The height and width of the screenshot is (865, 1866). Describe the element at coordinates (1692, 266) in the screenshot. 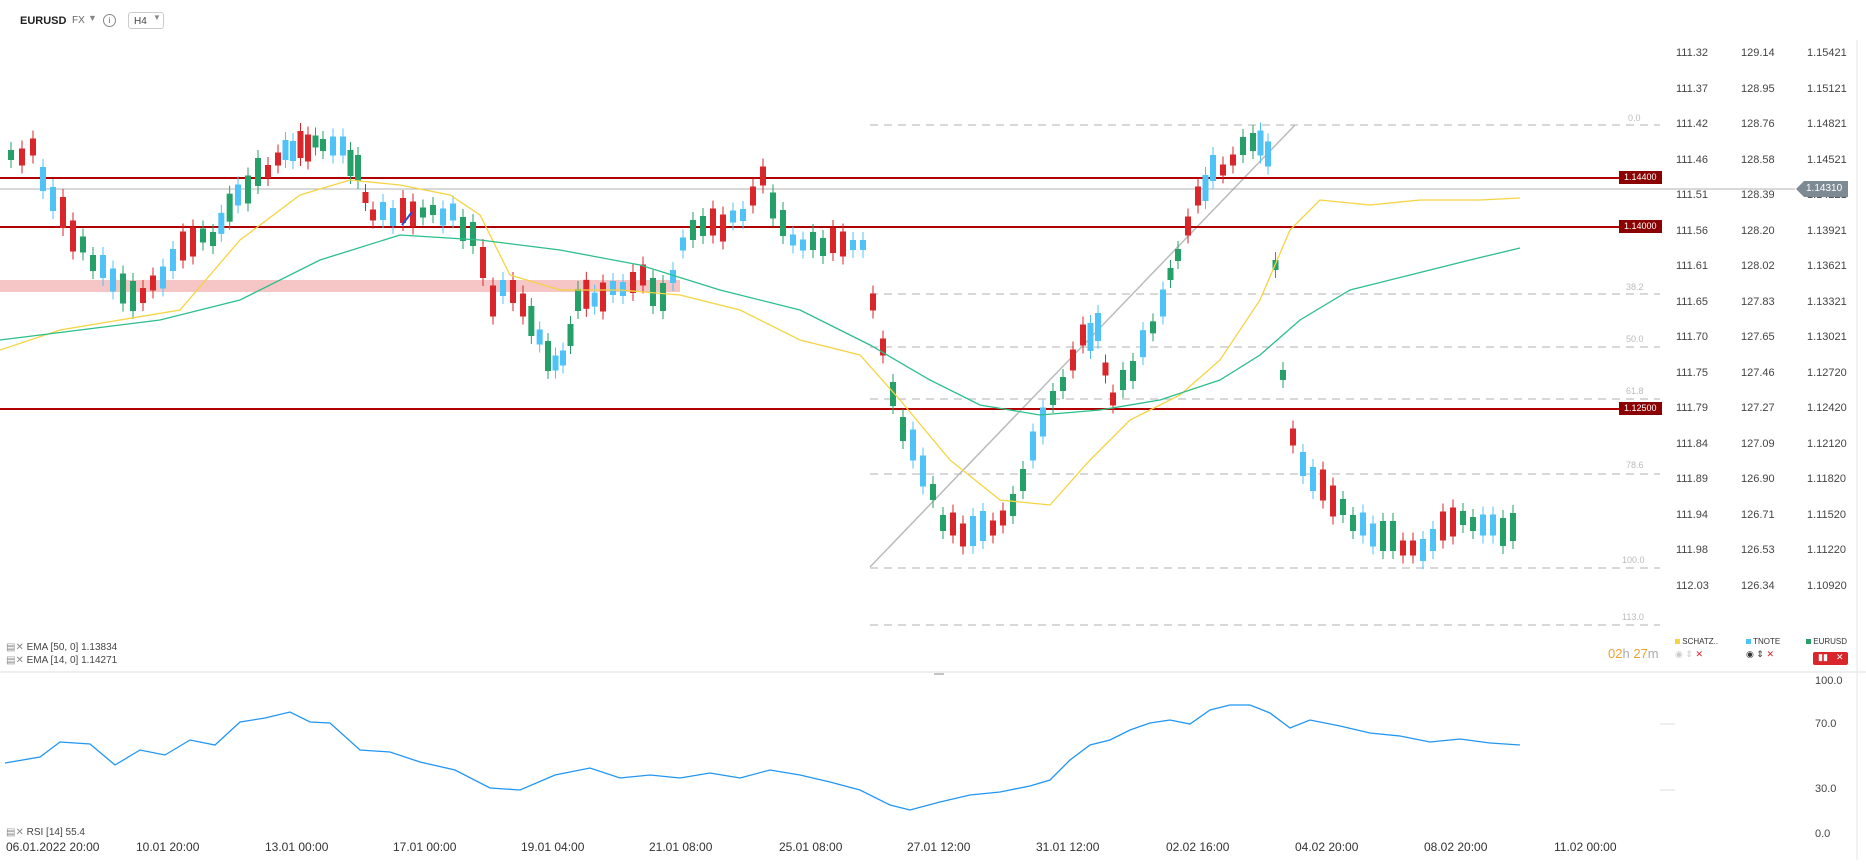

I see `schatz-tick: 111.61` at that location.